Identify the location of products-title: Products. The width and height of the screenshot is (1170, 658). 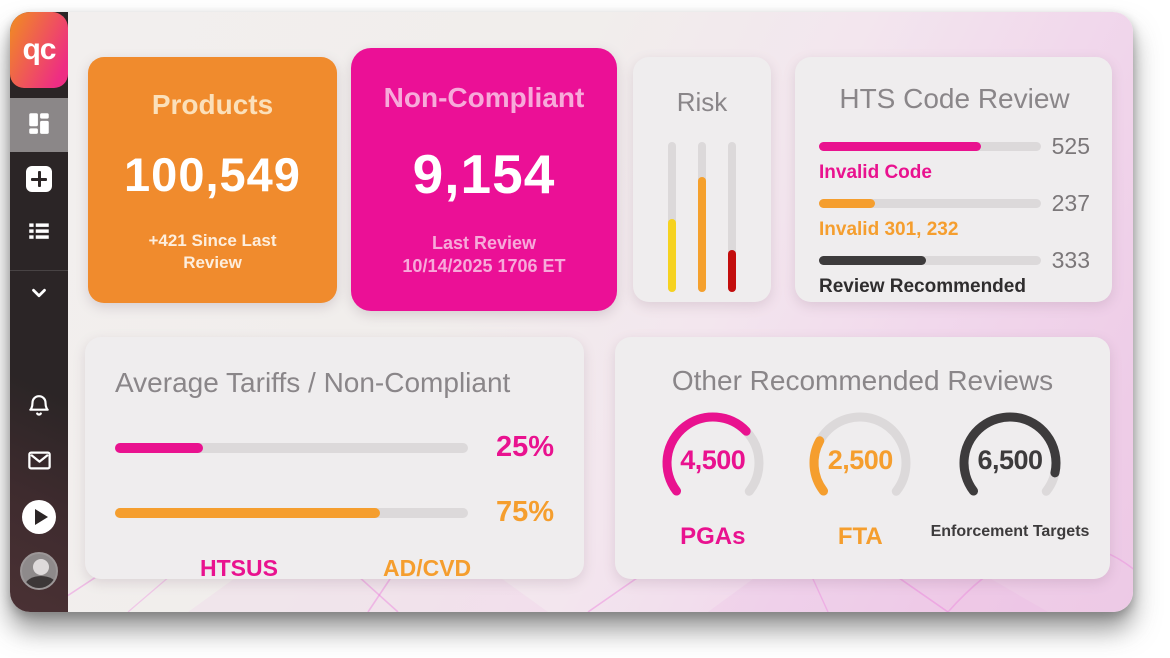
(212, 104).